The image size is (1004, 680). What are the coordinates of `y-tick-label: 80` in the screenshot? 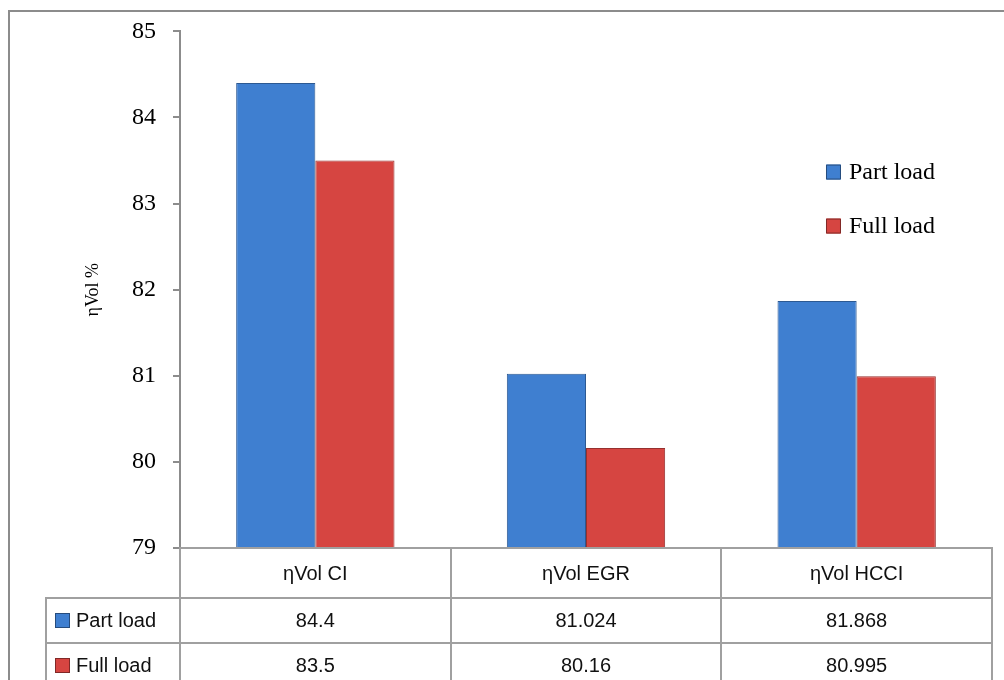 It's located at (144, 460).